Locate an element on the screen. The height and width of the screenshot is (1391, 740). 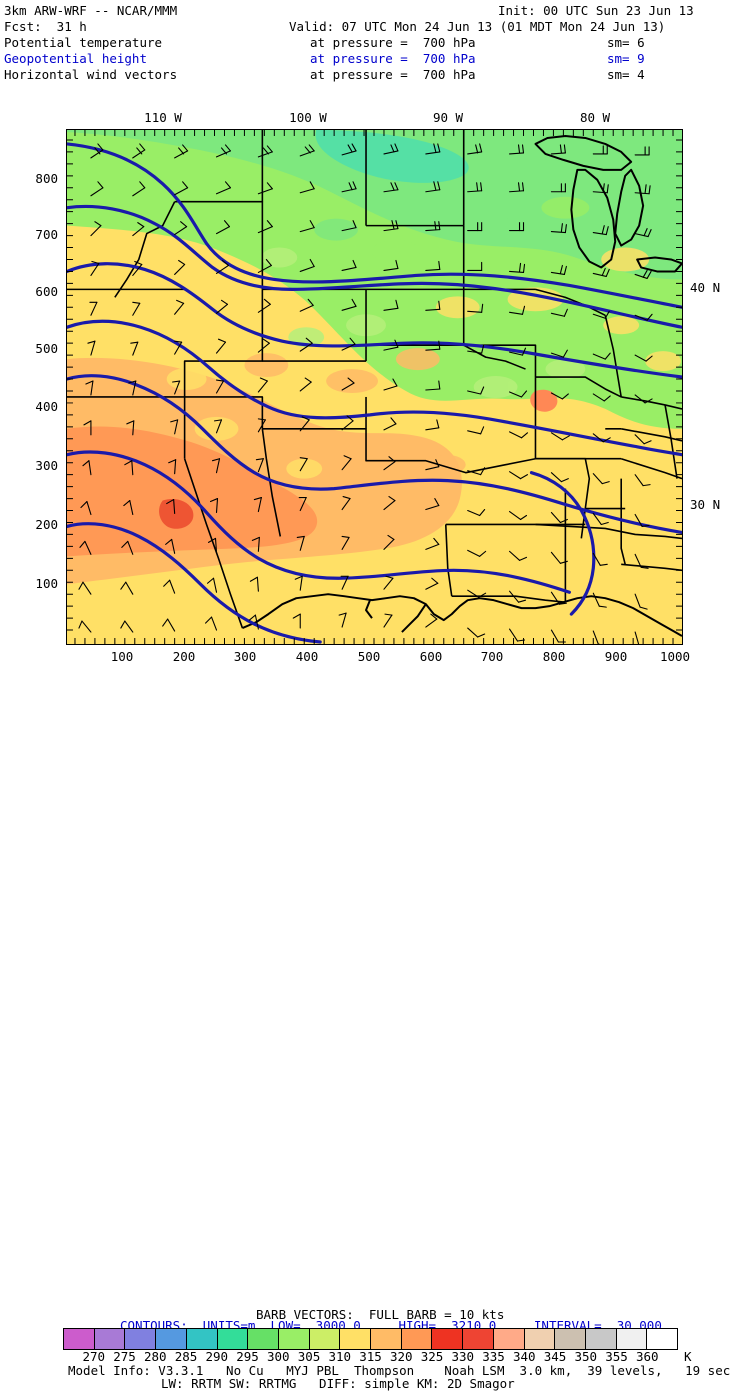
colorbar-tick-295: 295 is located at coordinates (247, 1356).